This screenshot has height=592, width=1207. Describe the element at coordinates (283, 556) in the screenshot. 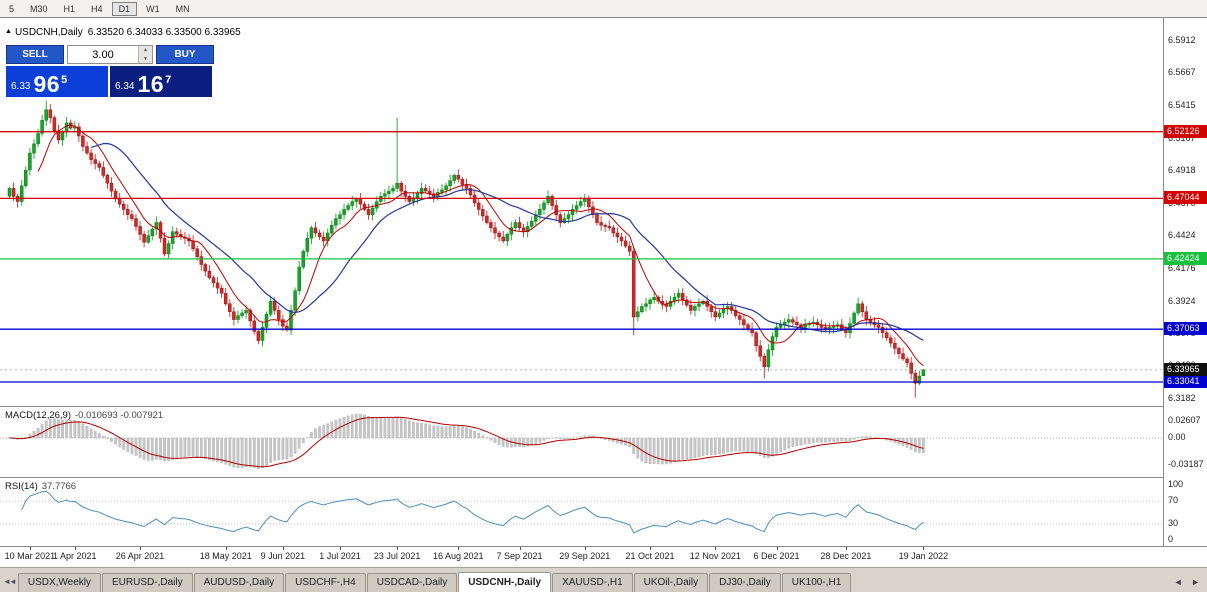

I see `date-axis-label: 9 Jun 2021` at that location.